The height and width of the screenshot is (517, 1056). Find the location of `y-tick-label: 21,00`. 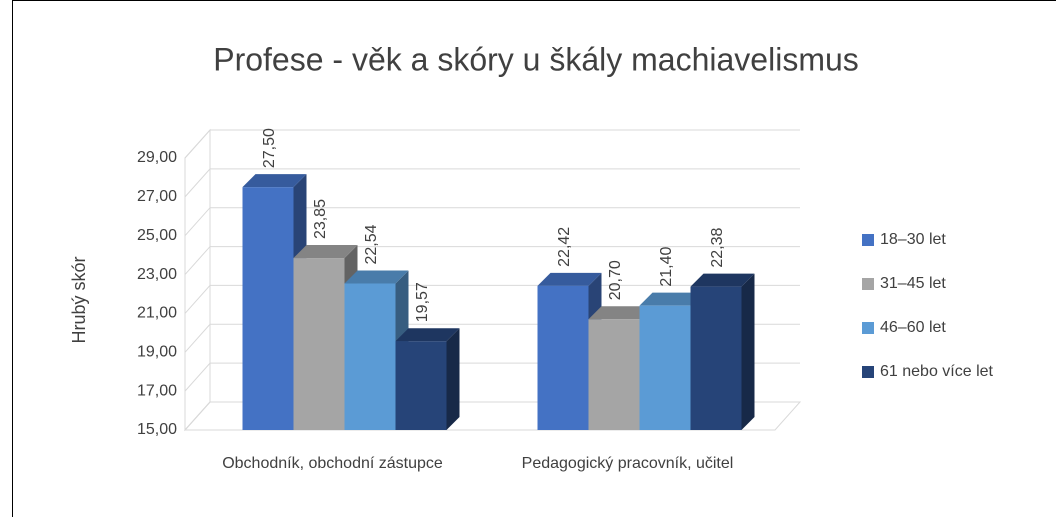

y-tick-label: 21,00 is located at coordinates (157, 313).